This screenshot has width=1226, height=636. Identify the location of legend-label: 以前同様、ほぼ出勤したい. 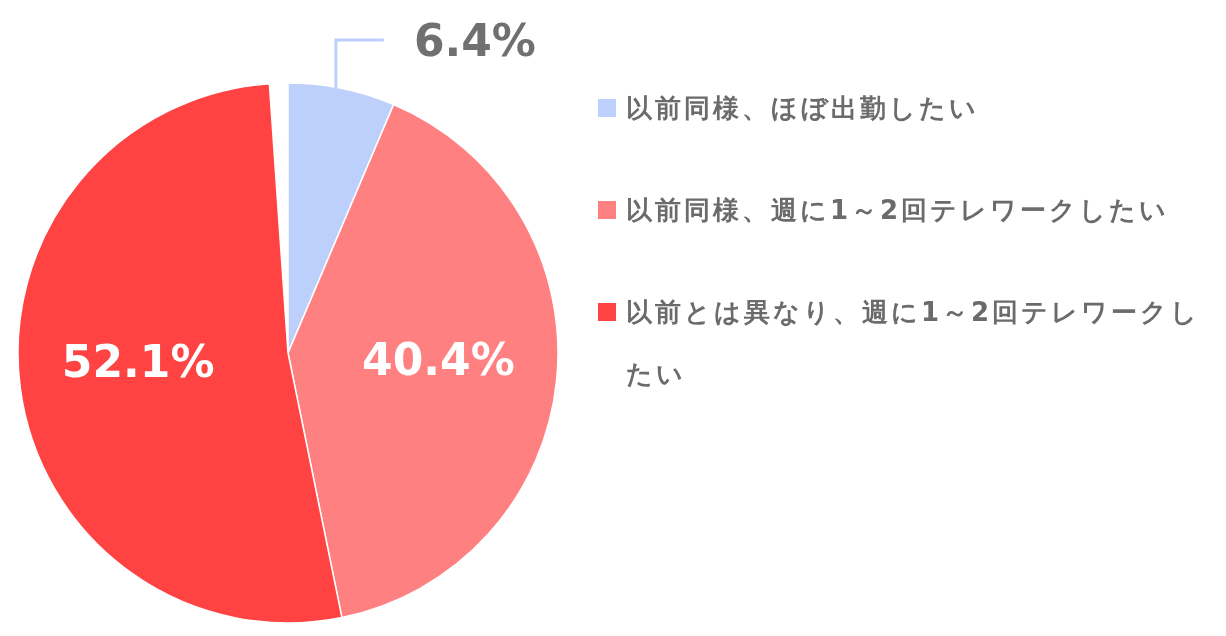
(802, 108).